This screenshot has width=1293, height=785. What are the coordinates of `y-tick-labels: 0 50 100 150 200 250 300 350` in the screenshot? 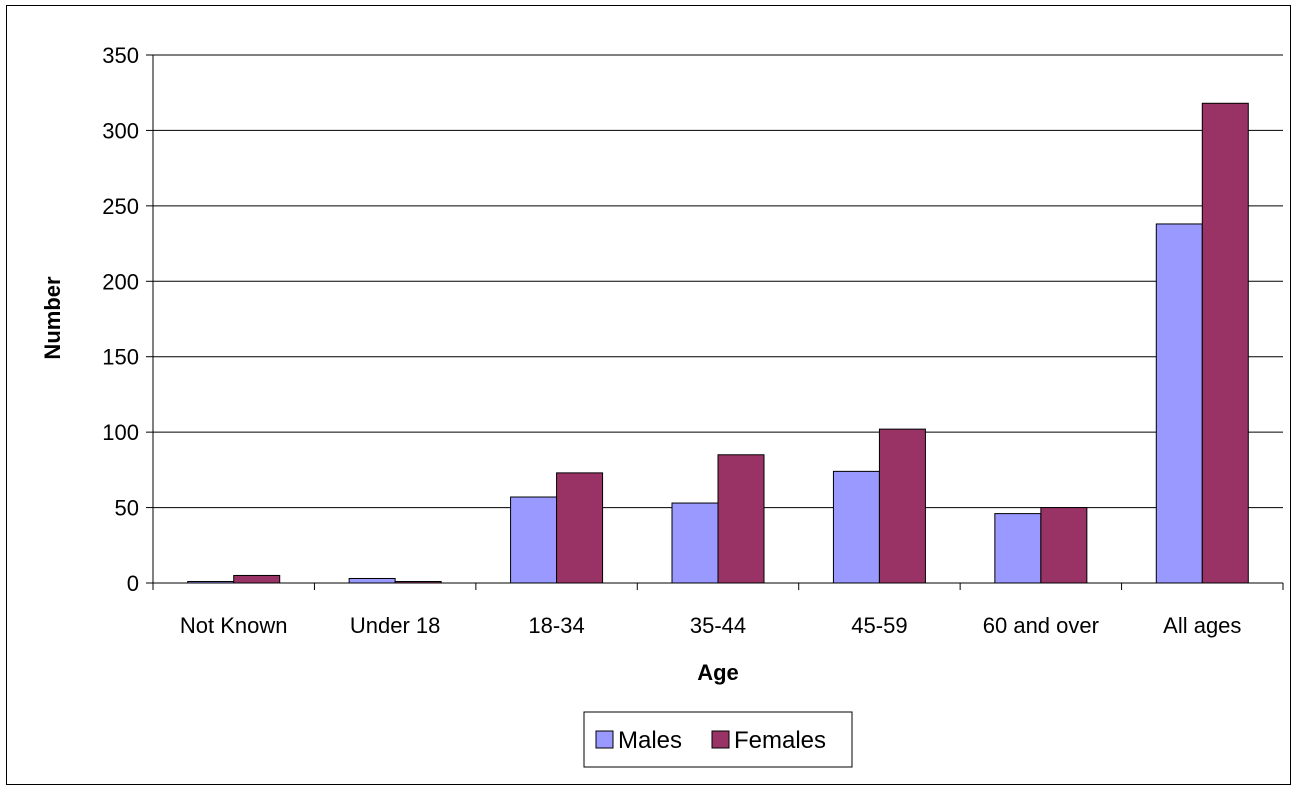 It's located at (120, 319).